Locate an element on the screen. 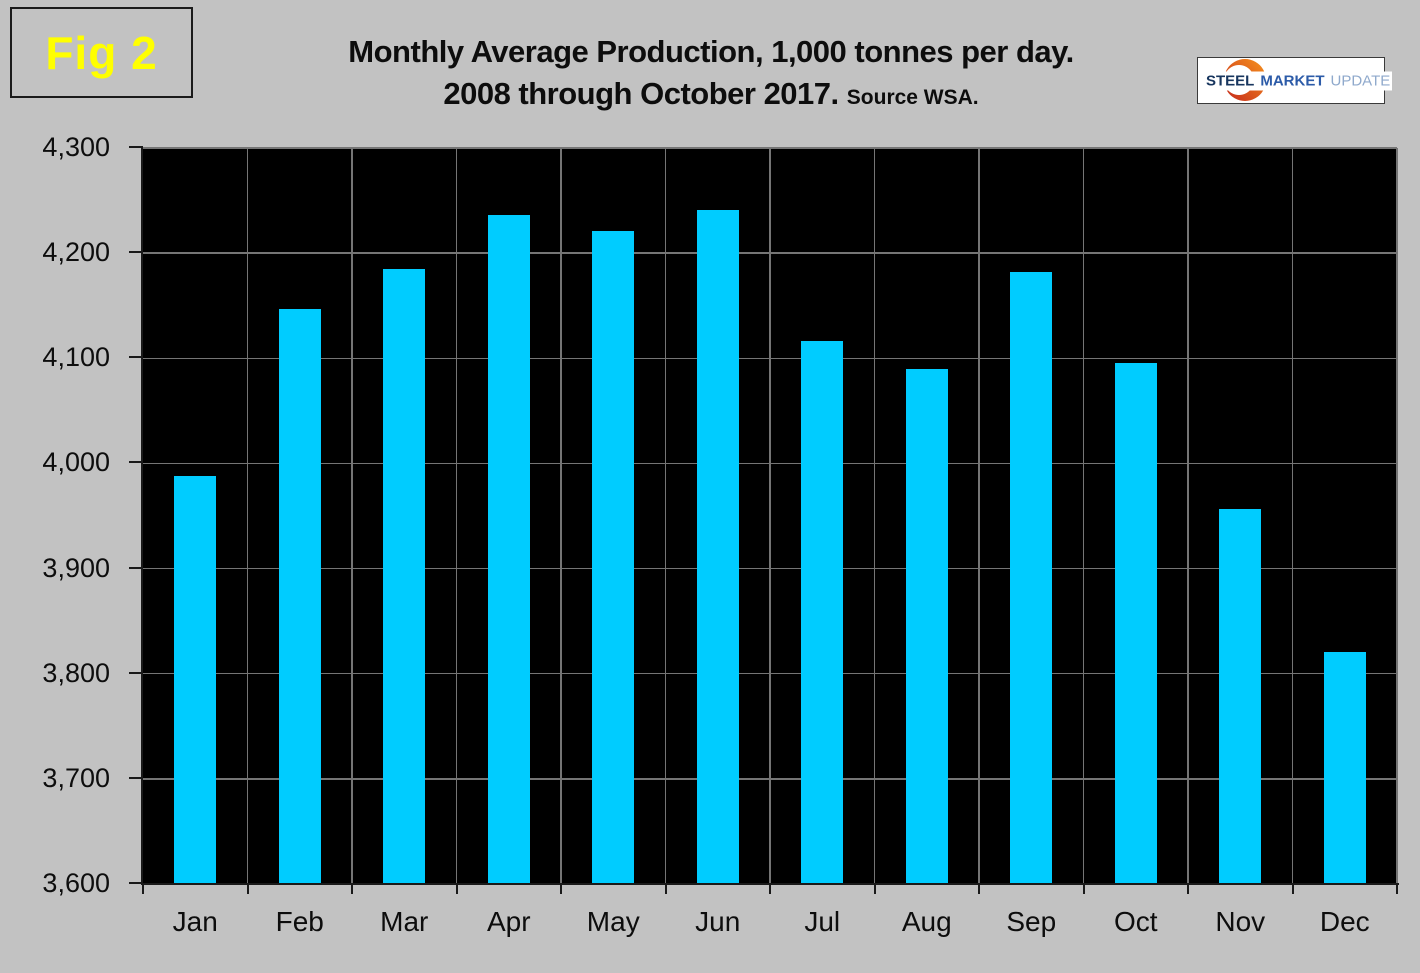 The image size is (1420, 973). x-tick-label-mar: Mar is located at coordinates (404, 921).